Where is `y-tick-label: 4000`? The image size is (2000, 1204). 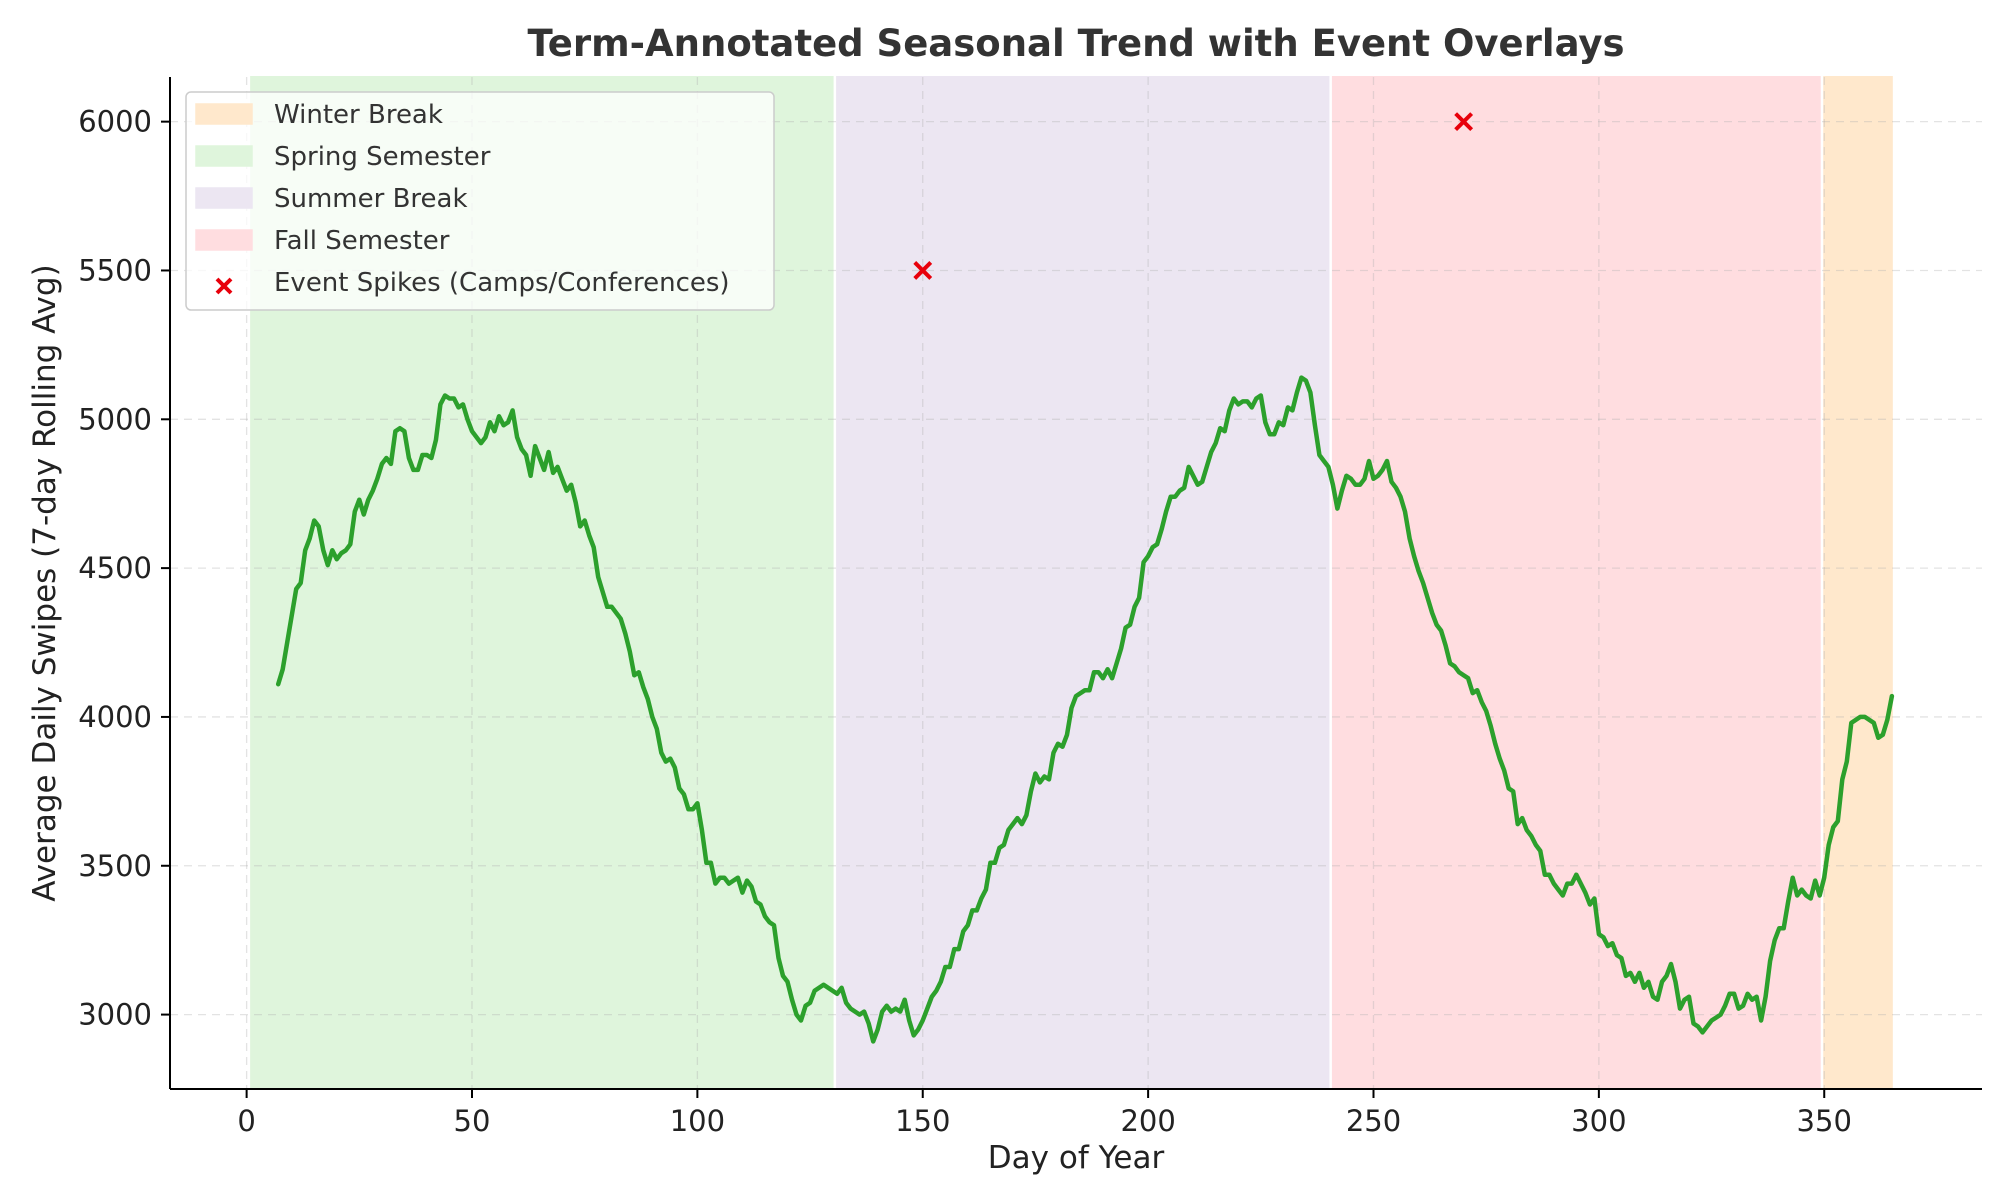
y-tick-label: 4000 is located at coordinates (115, 717).